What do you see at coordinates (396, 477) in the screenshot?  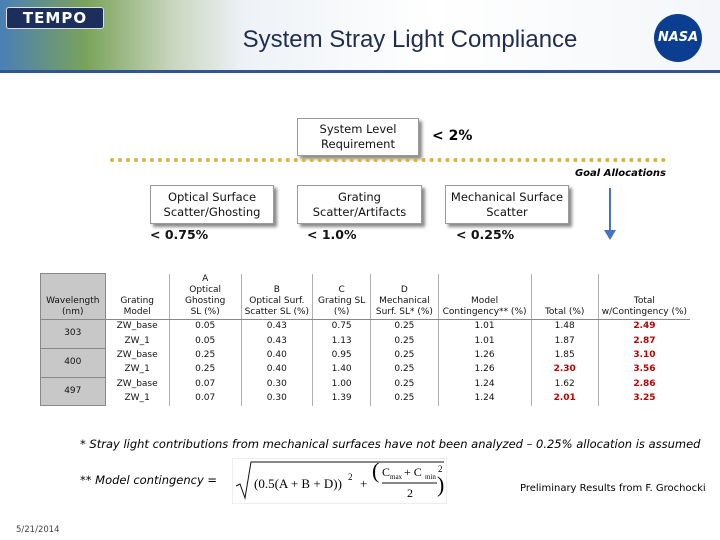 I see `formula-sub: max` at bounding box center [396, 477].